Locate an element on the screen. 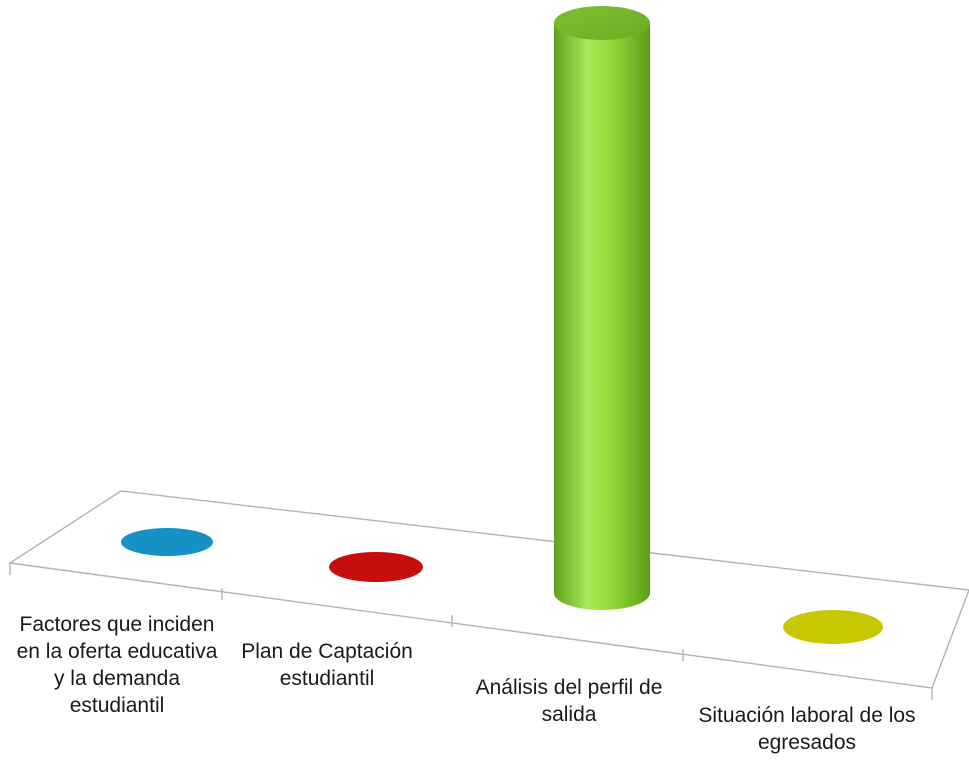  bar-1-disc is located at coordinates (167, 542).